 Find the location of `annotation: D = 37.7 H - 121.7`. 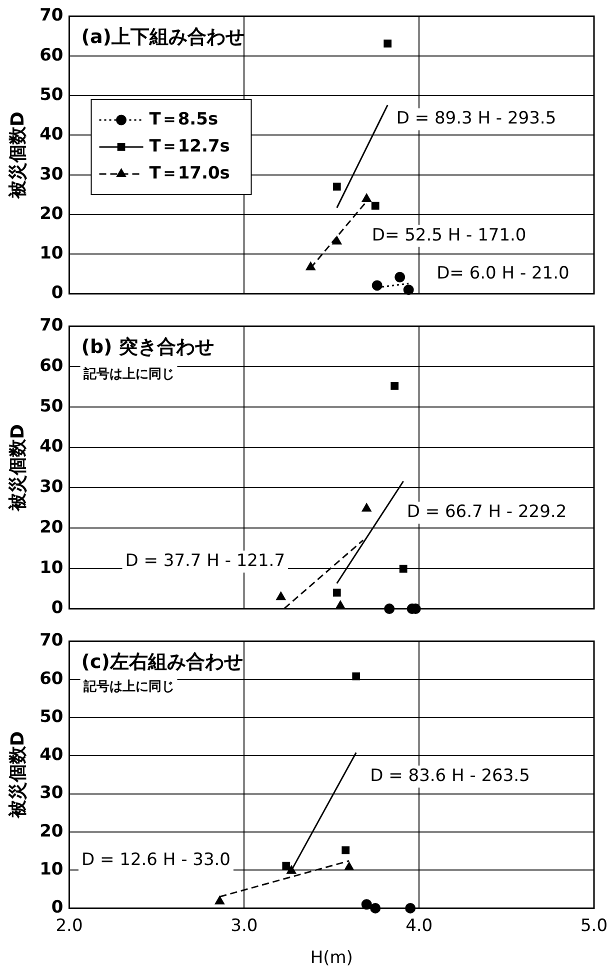

annotation: D = 37.7 H - 121.7 is located at coordinates (205, 560).